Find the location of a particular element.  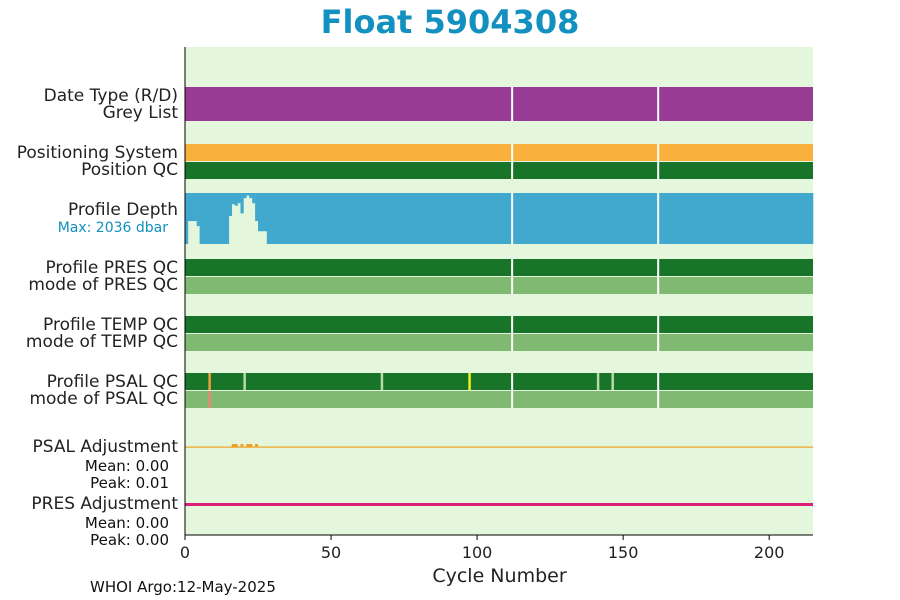

row-label-pres-adjustment: PRES Adjustment is located at coordinates (104, 504).